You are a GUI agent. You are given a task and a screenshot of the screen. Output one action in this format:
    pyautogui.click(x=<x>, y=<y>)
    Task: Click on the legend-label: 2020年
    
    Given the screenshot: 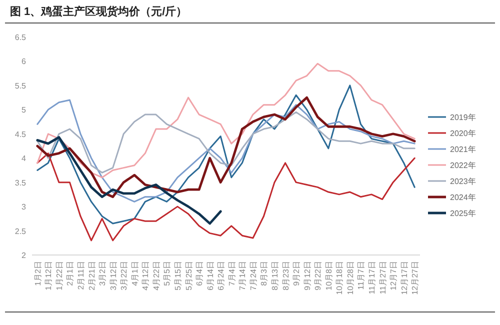 What is the action you would take?
    pyautogui.click(x=463, y=133)
    